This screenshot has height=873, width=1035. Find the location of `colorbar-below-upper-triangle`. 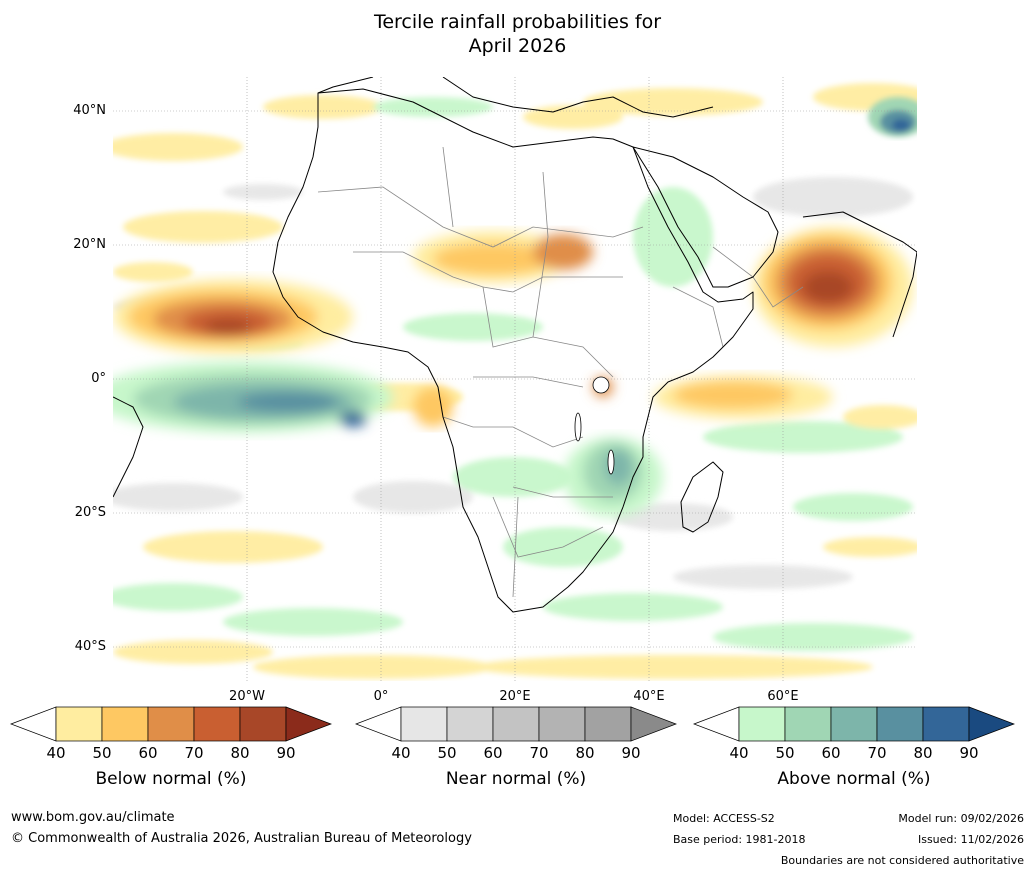

colorbar-below-upper-triangle is located at coordinates (308, 724).